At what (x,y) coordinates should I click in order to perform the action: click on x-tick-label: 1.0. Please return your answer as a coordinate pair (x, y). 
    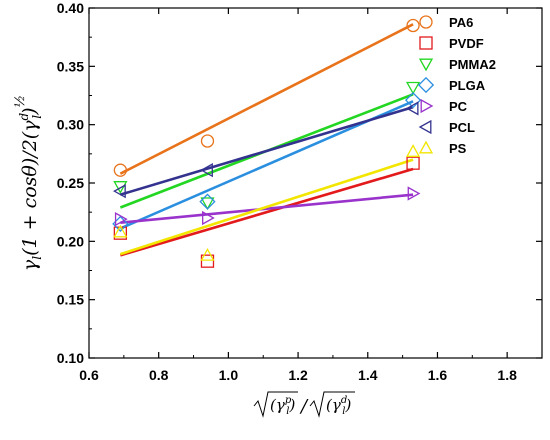
    Looking at the image, I should click on (229, 375).